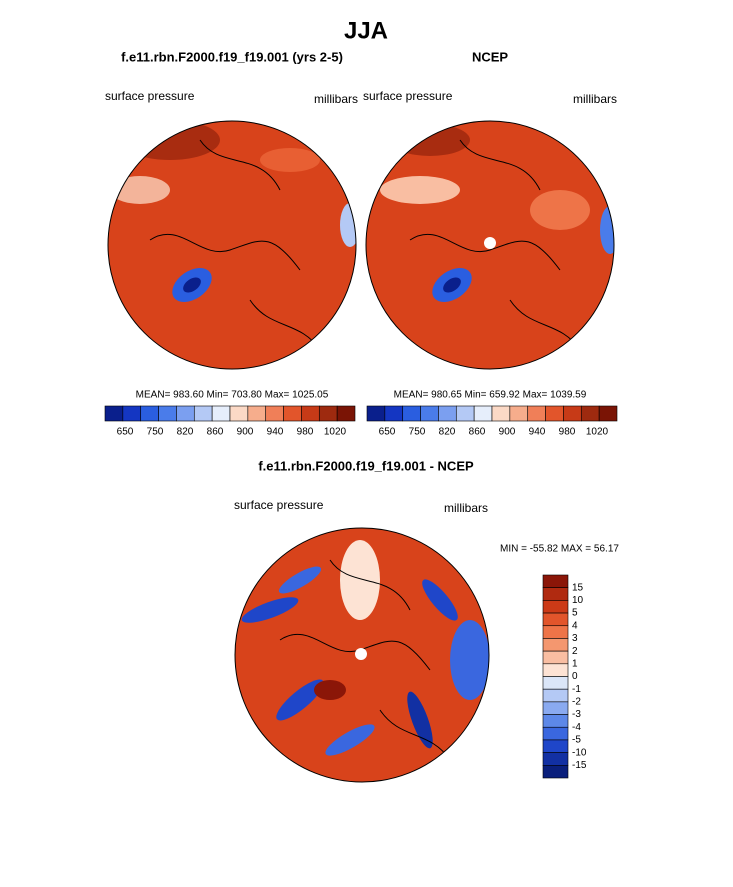  Describe the element at coordinates (490, 395) in the screenshot. I see `stats: MEAN= 980.65 Min= 659.92 Max= 1039.59` at that location.